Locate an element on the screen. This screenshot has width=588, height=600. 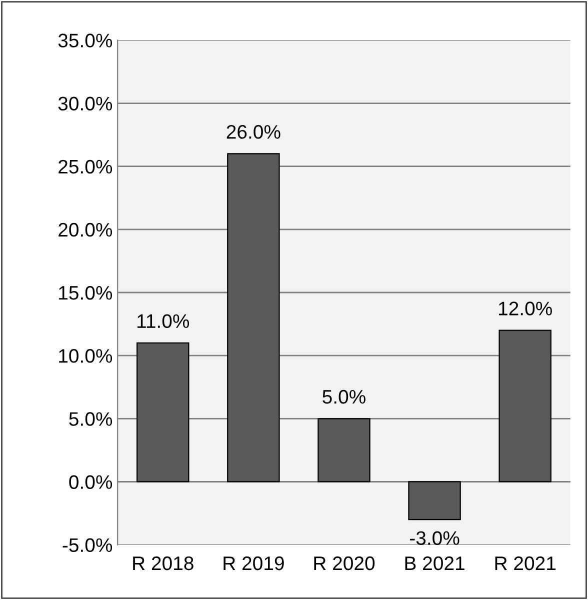
x-tick-label: R 2021 is located at coordinates (525, 563).